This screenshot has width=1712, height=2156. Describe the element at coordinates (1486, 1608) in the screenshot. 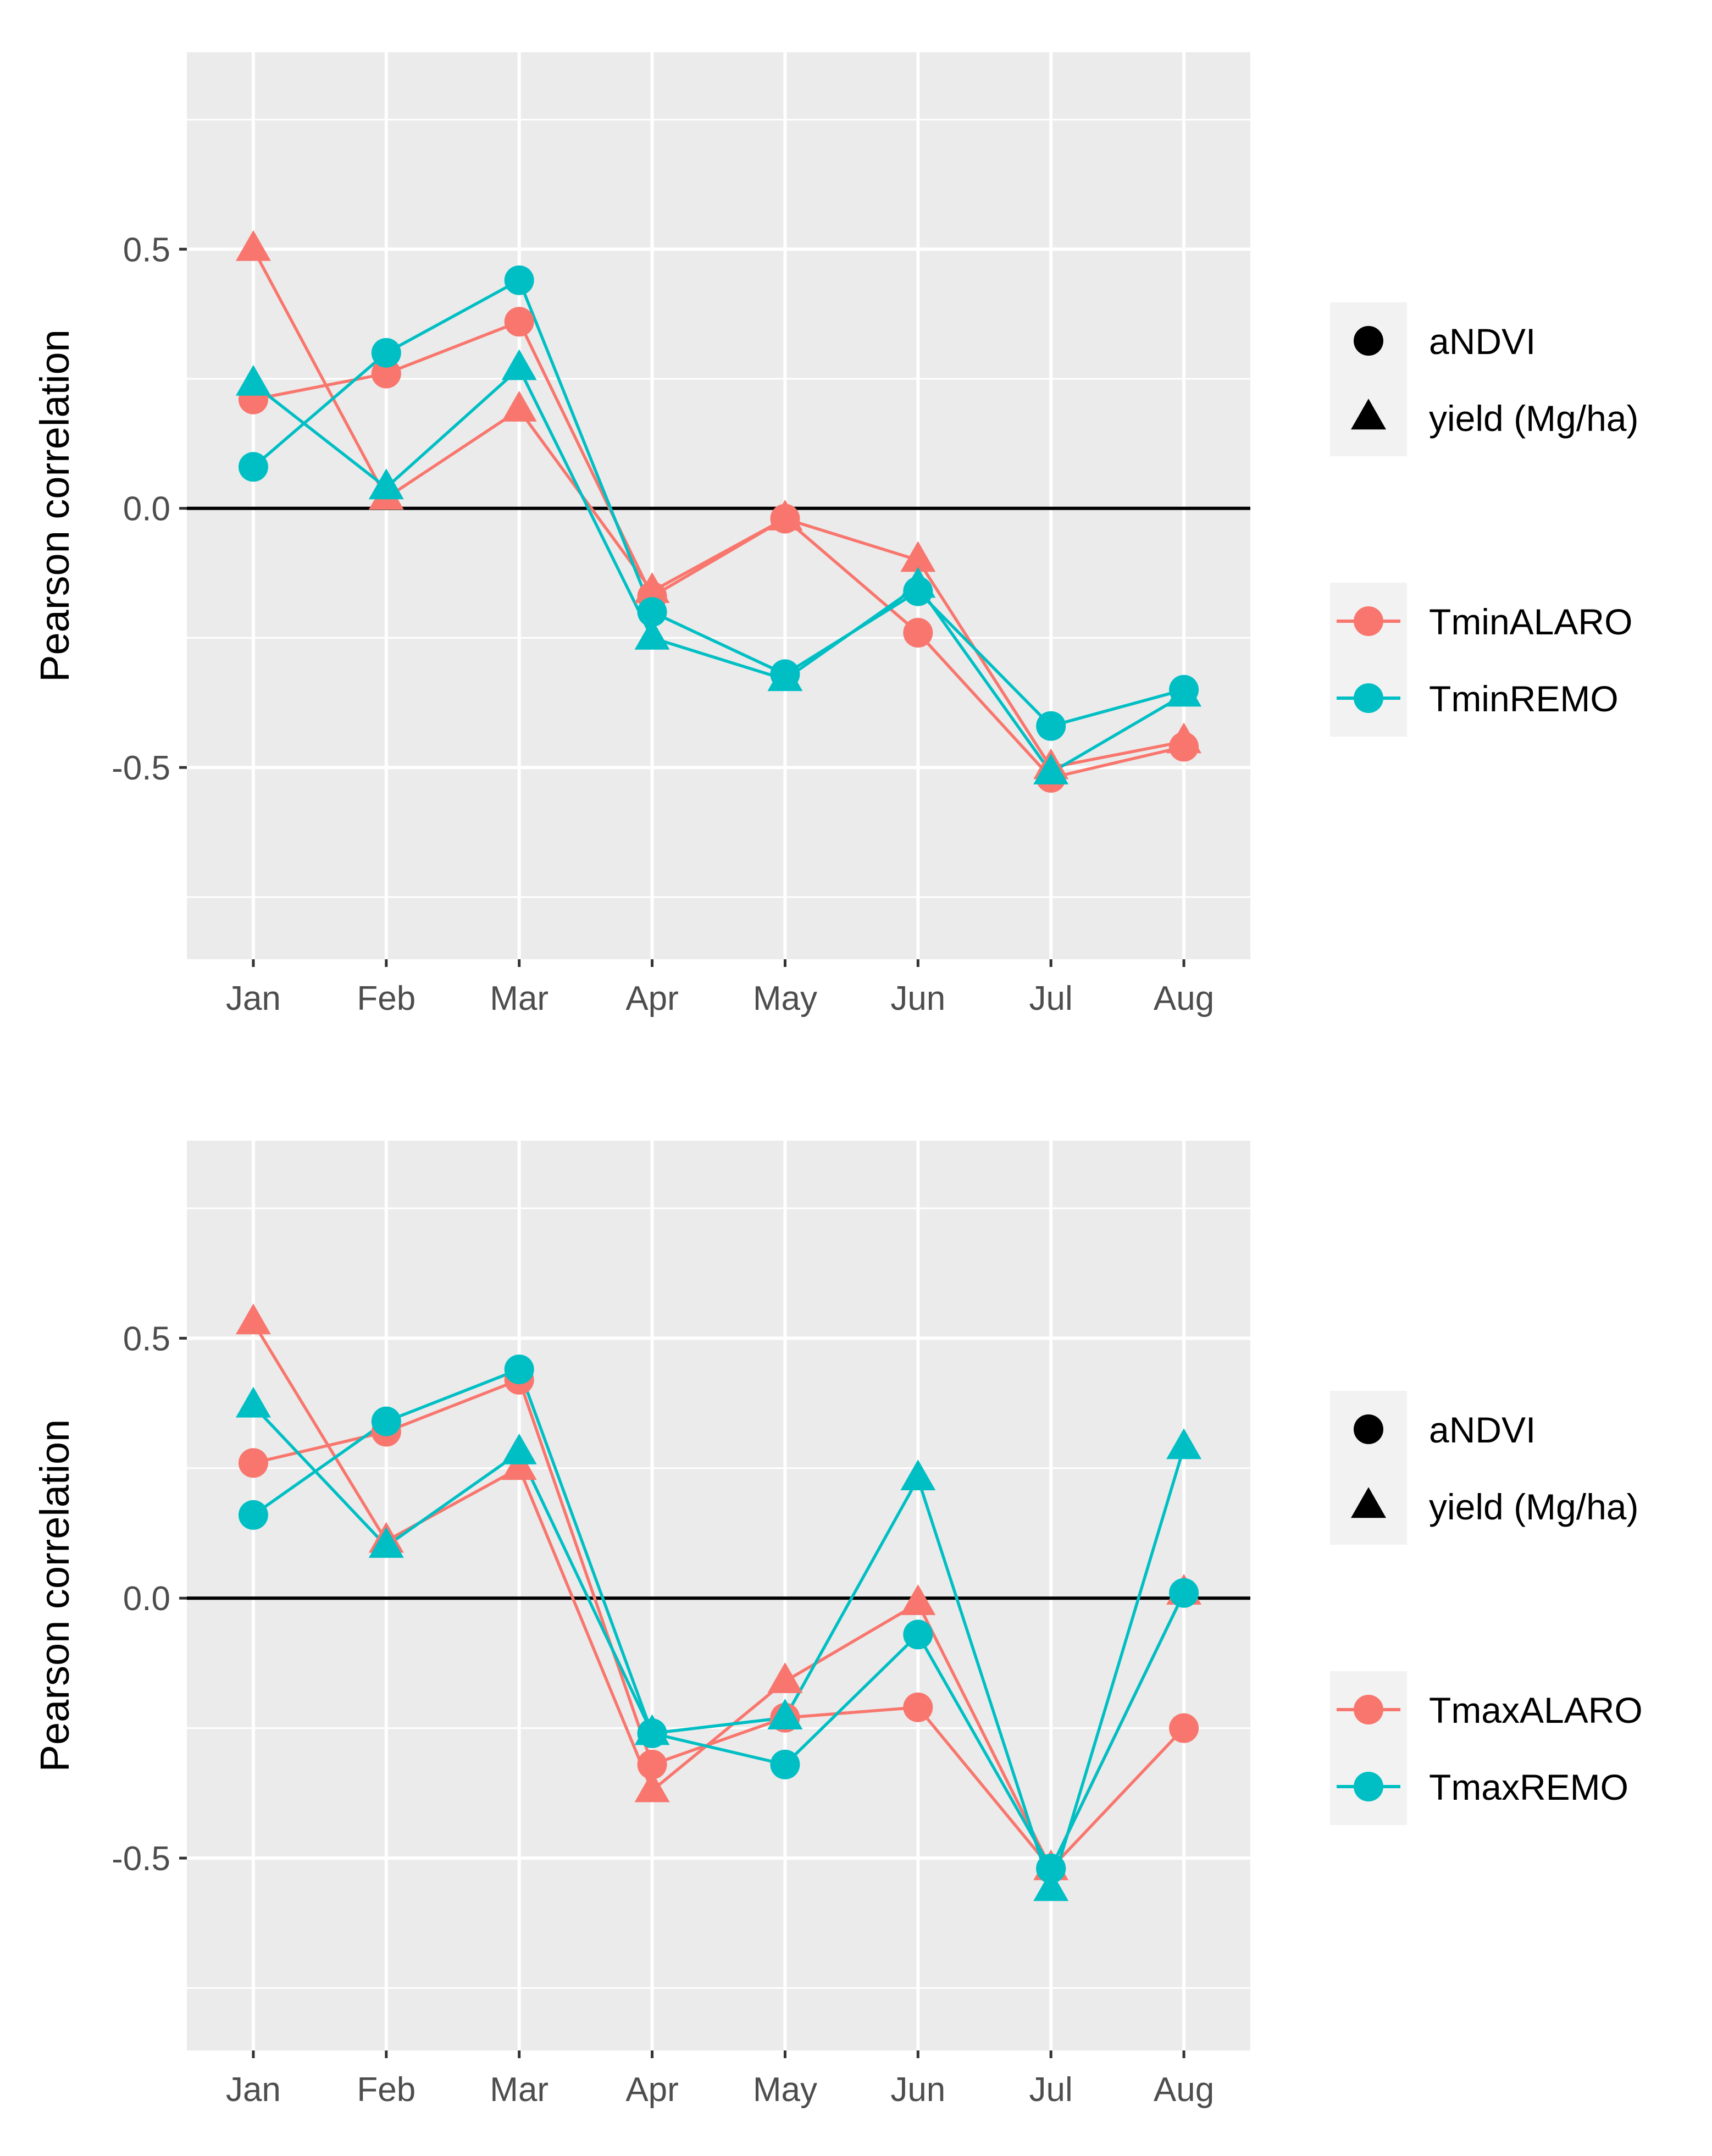

I see `legend: aNDVI yield (Mg/ha) TmaxALARO TmaxREMO` at that location.